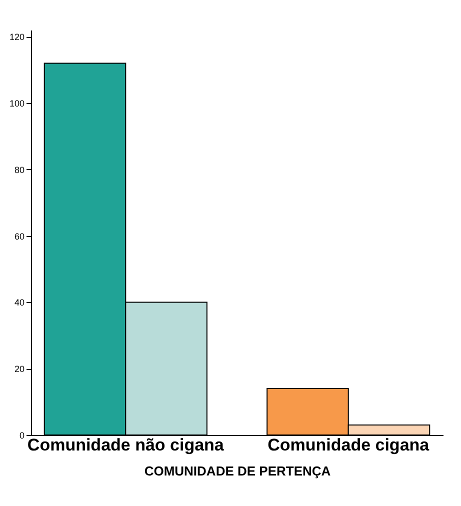 This screenshot has height=506, width=461. I want to click on y-tick-label: 120, so click(16, 37).